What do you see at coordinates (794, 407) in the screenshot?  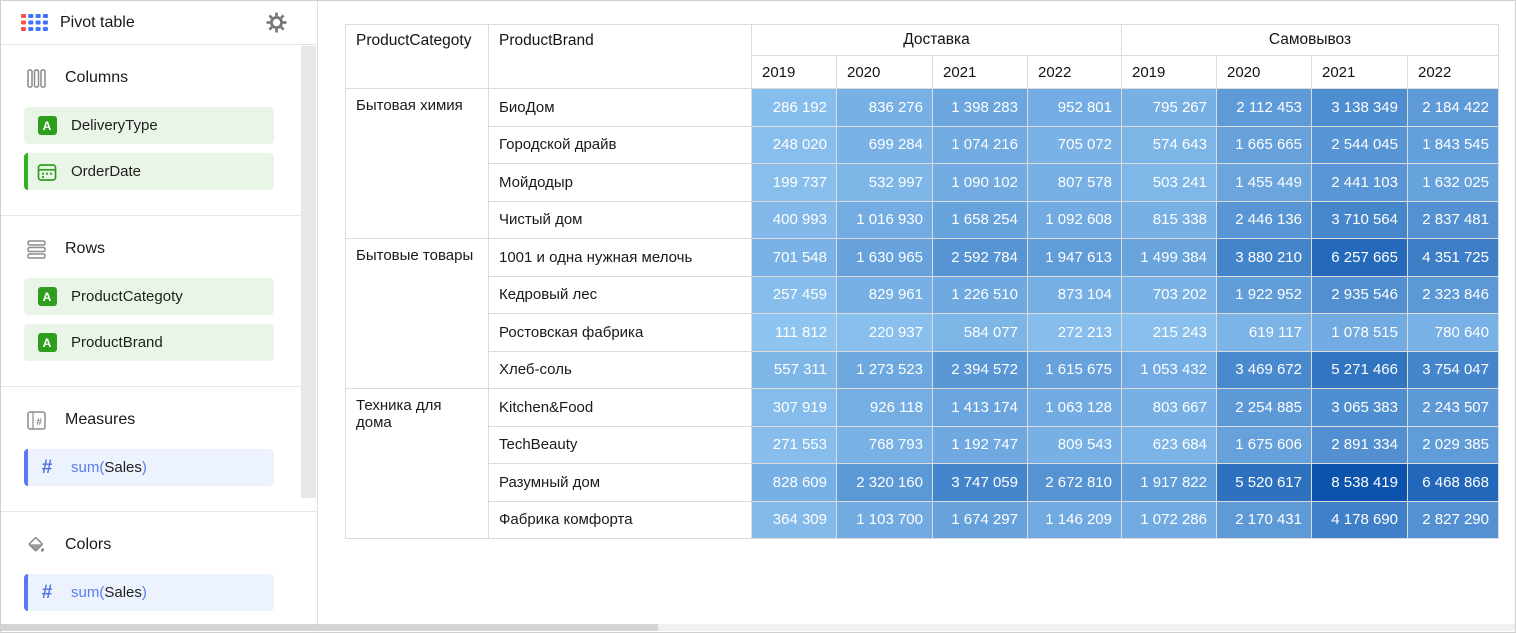 I see `value-cell: 307 919` at bounding box center [794, 407].